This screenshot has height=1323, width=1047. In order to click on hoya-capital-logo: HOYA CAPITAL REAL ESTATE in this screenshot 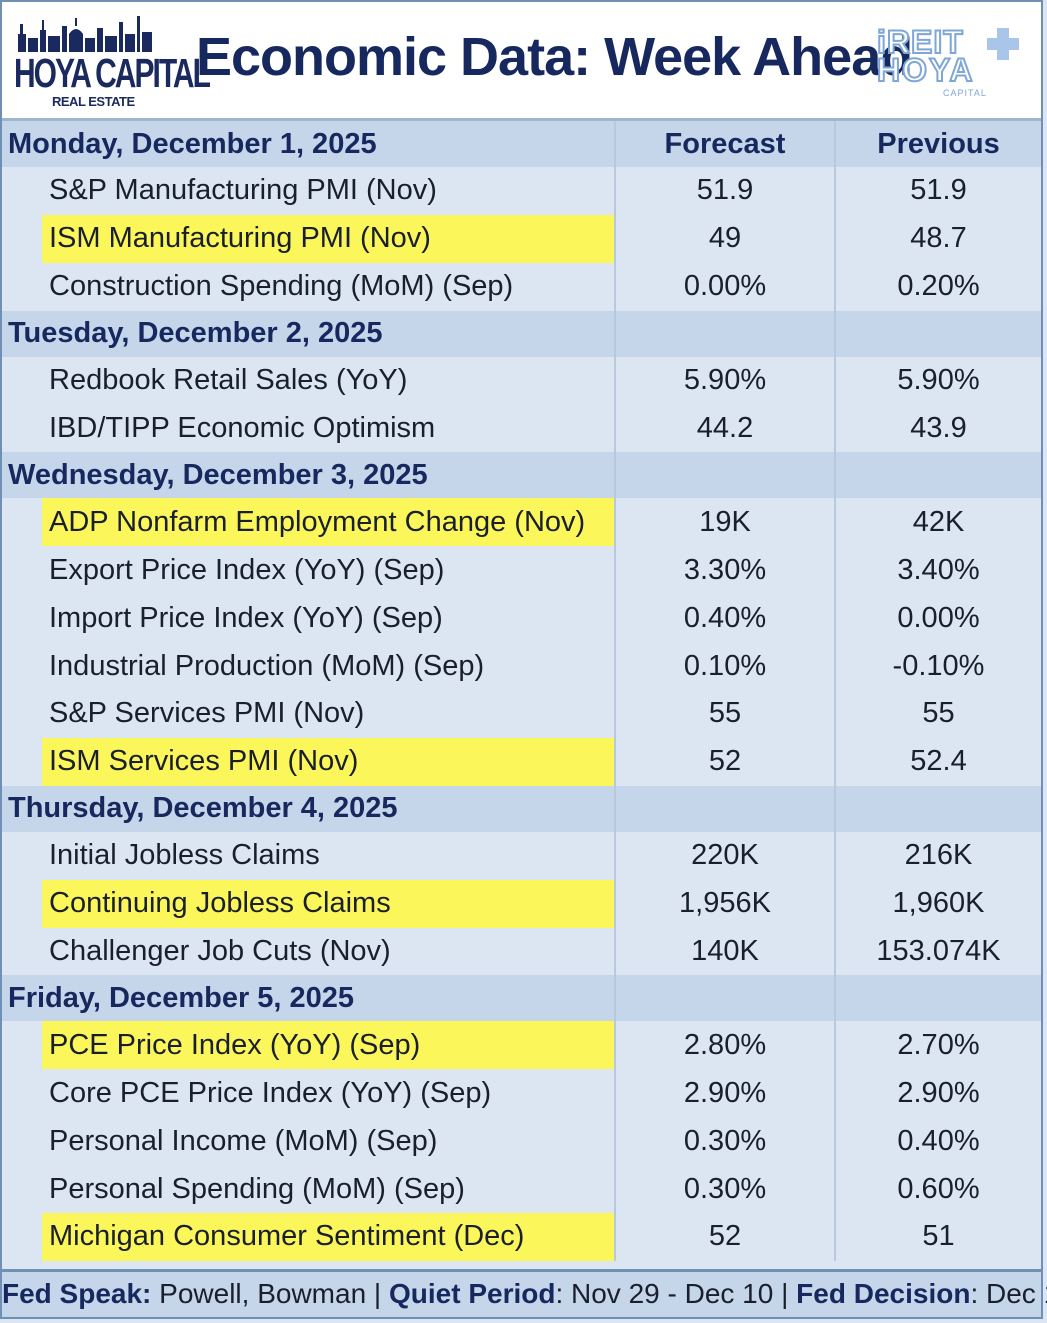, I will do `click(112, 62)`.